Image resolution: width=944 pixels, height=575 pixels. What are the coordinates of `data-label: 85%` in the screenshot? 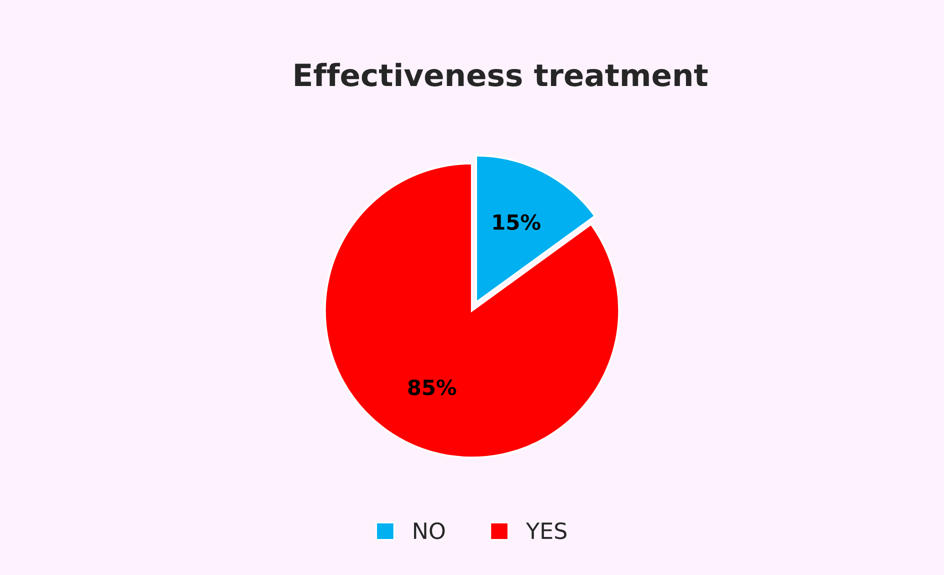 It's located at (432, 387).